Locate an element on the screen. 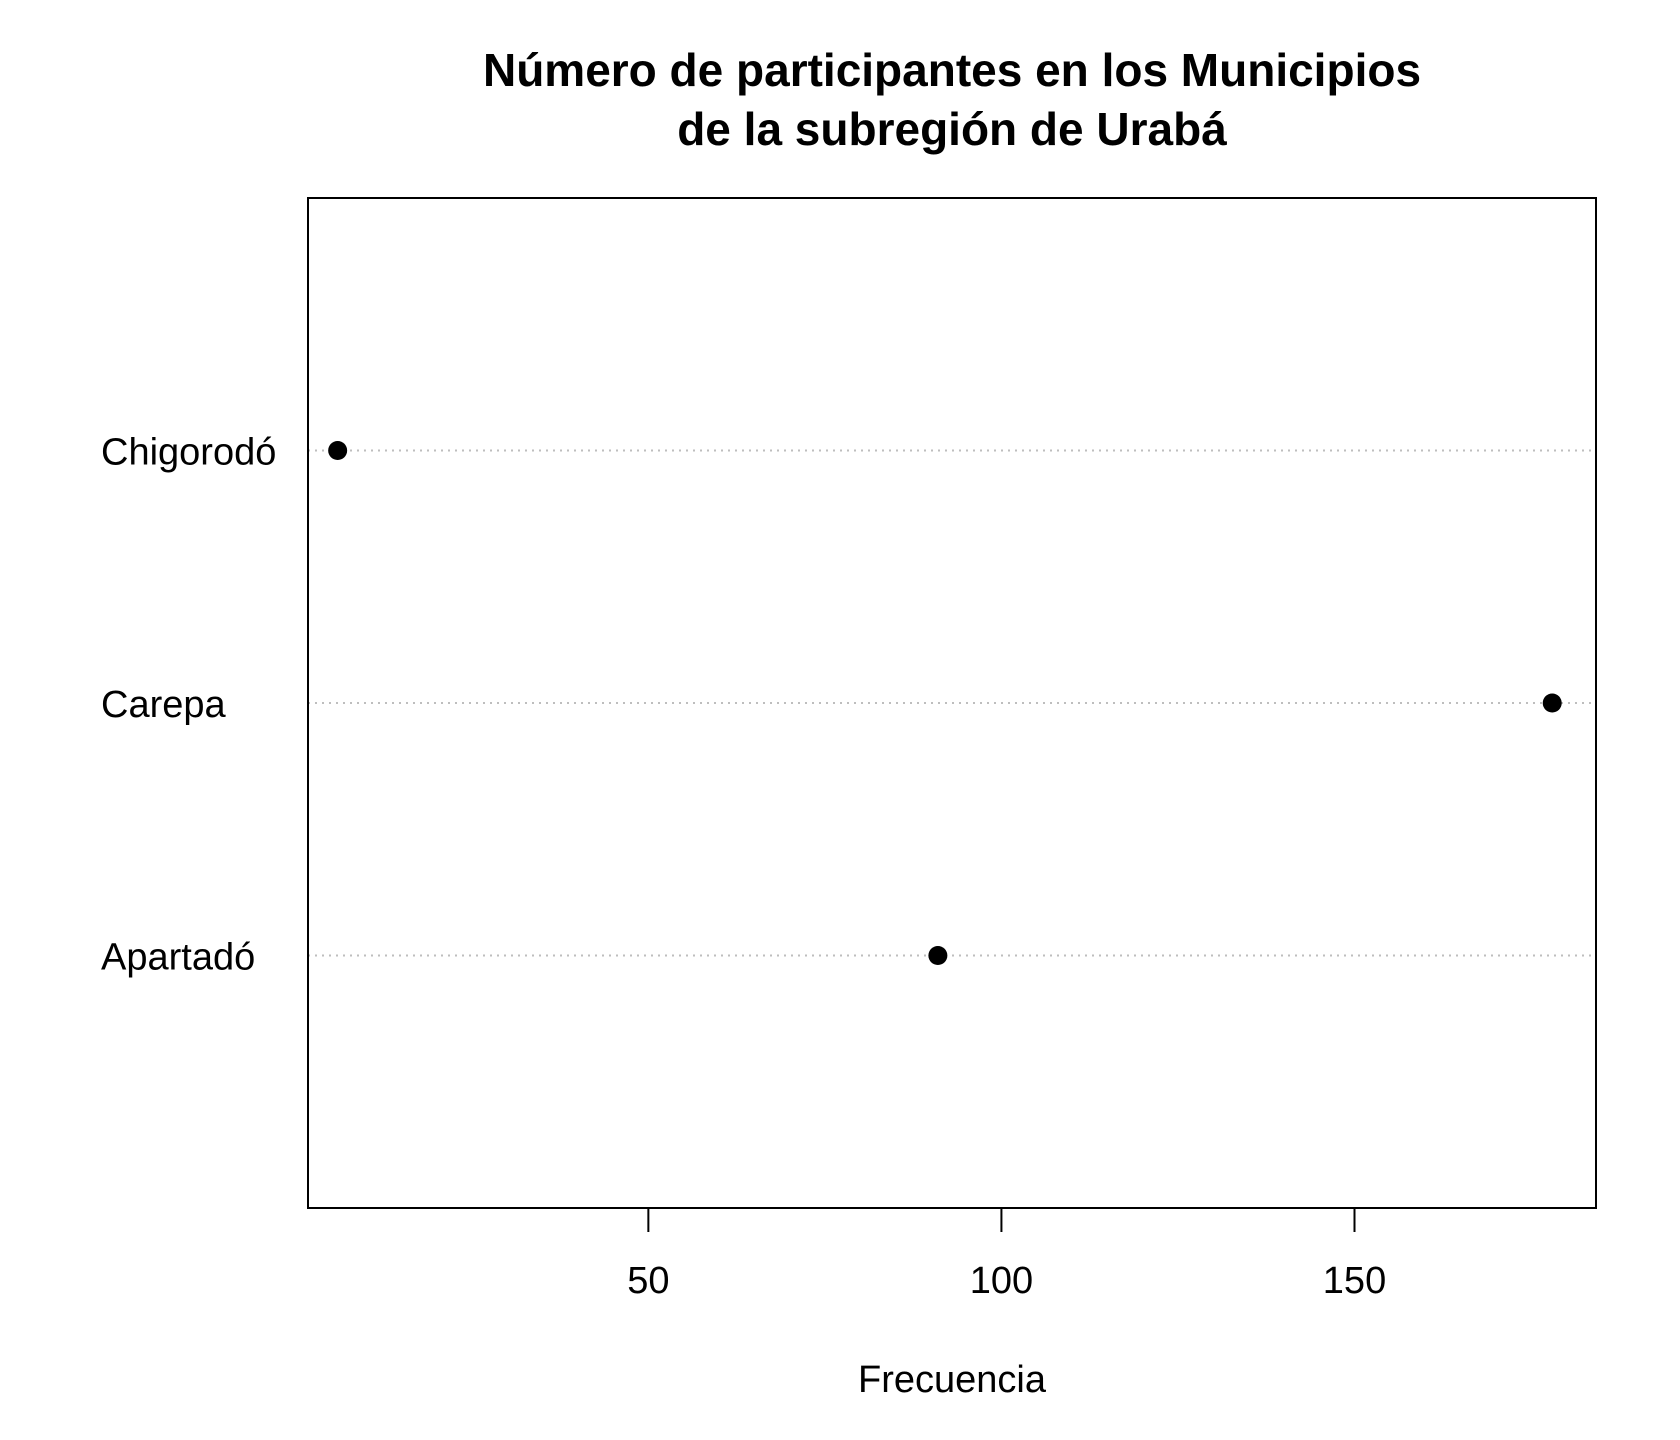  x-axis-label: Frecuencia is located at coordinates (952, 1380).